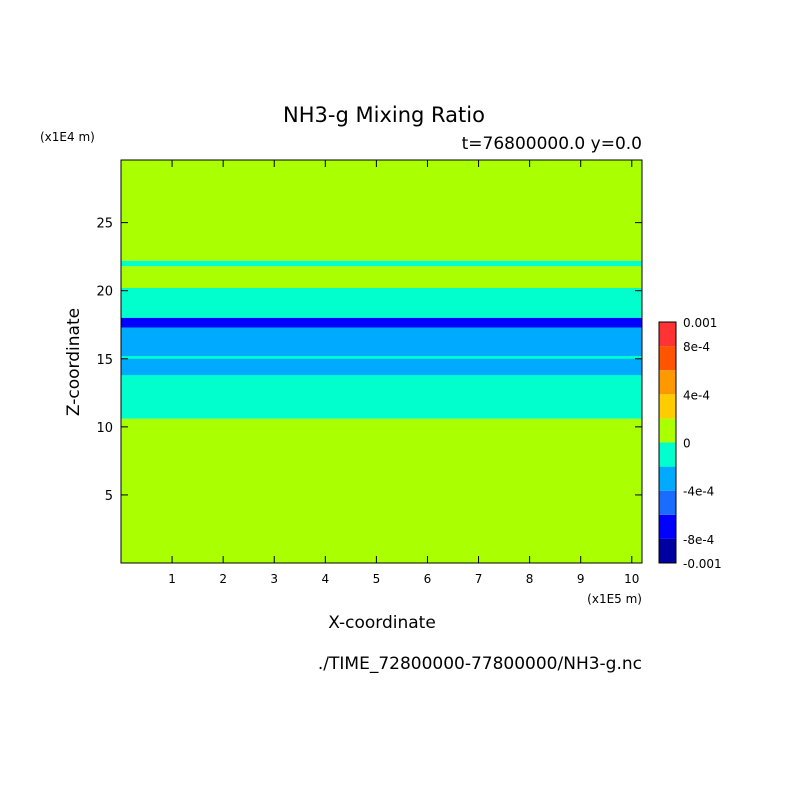  What do you see at coordinates (67, 137) in the screenshot?
I see `y-unit-label: (x1E4 m)` at bounding box center [67, 137].